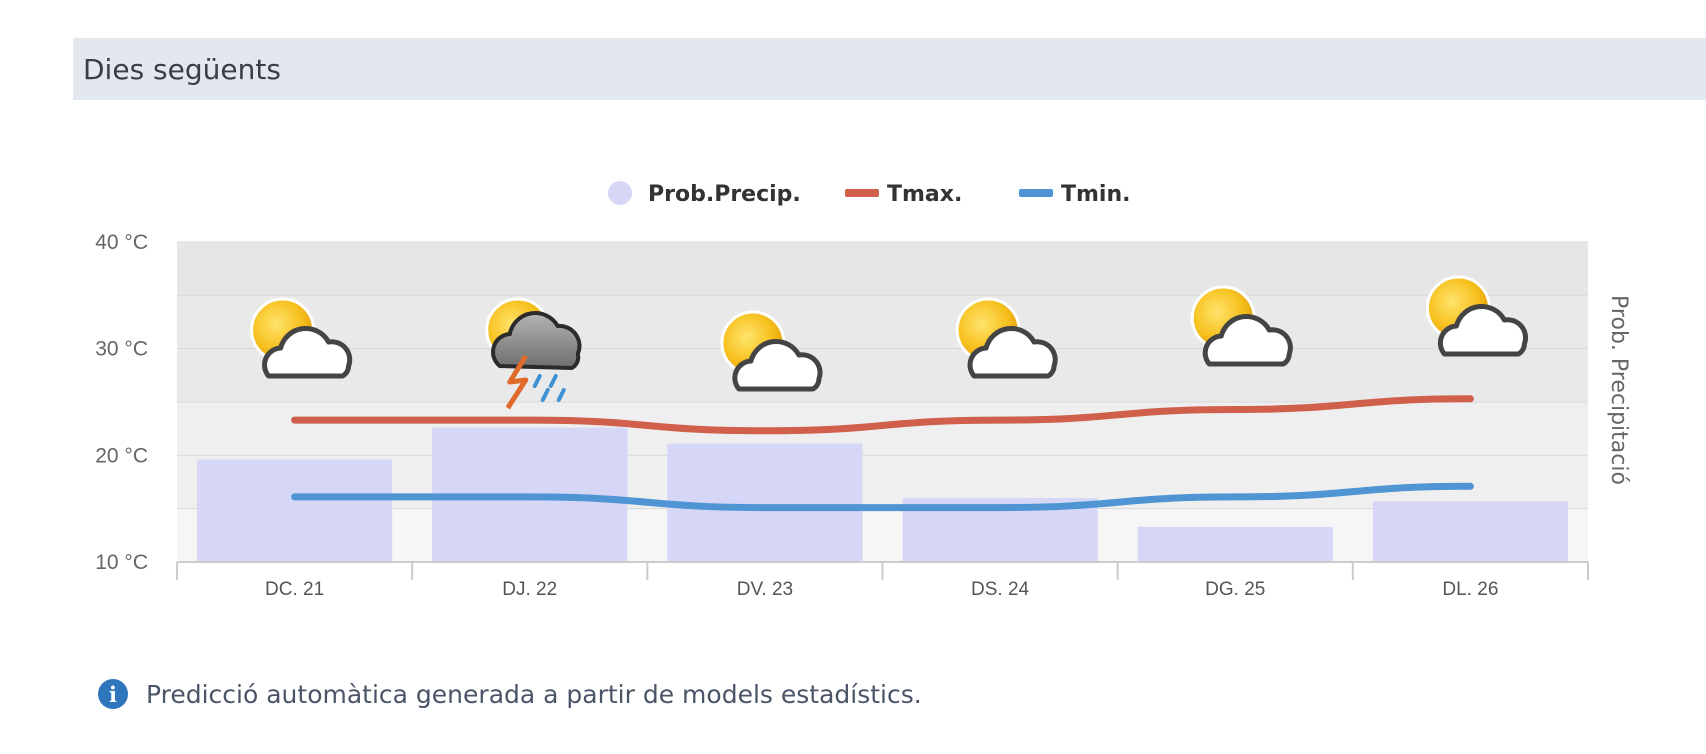  I want to click on x-axis-tick-label: DC. 21, so click(294, 589).